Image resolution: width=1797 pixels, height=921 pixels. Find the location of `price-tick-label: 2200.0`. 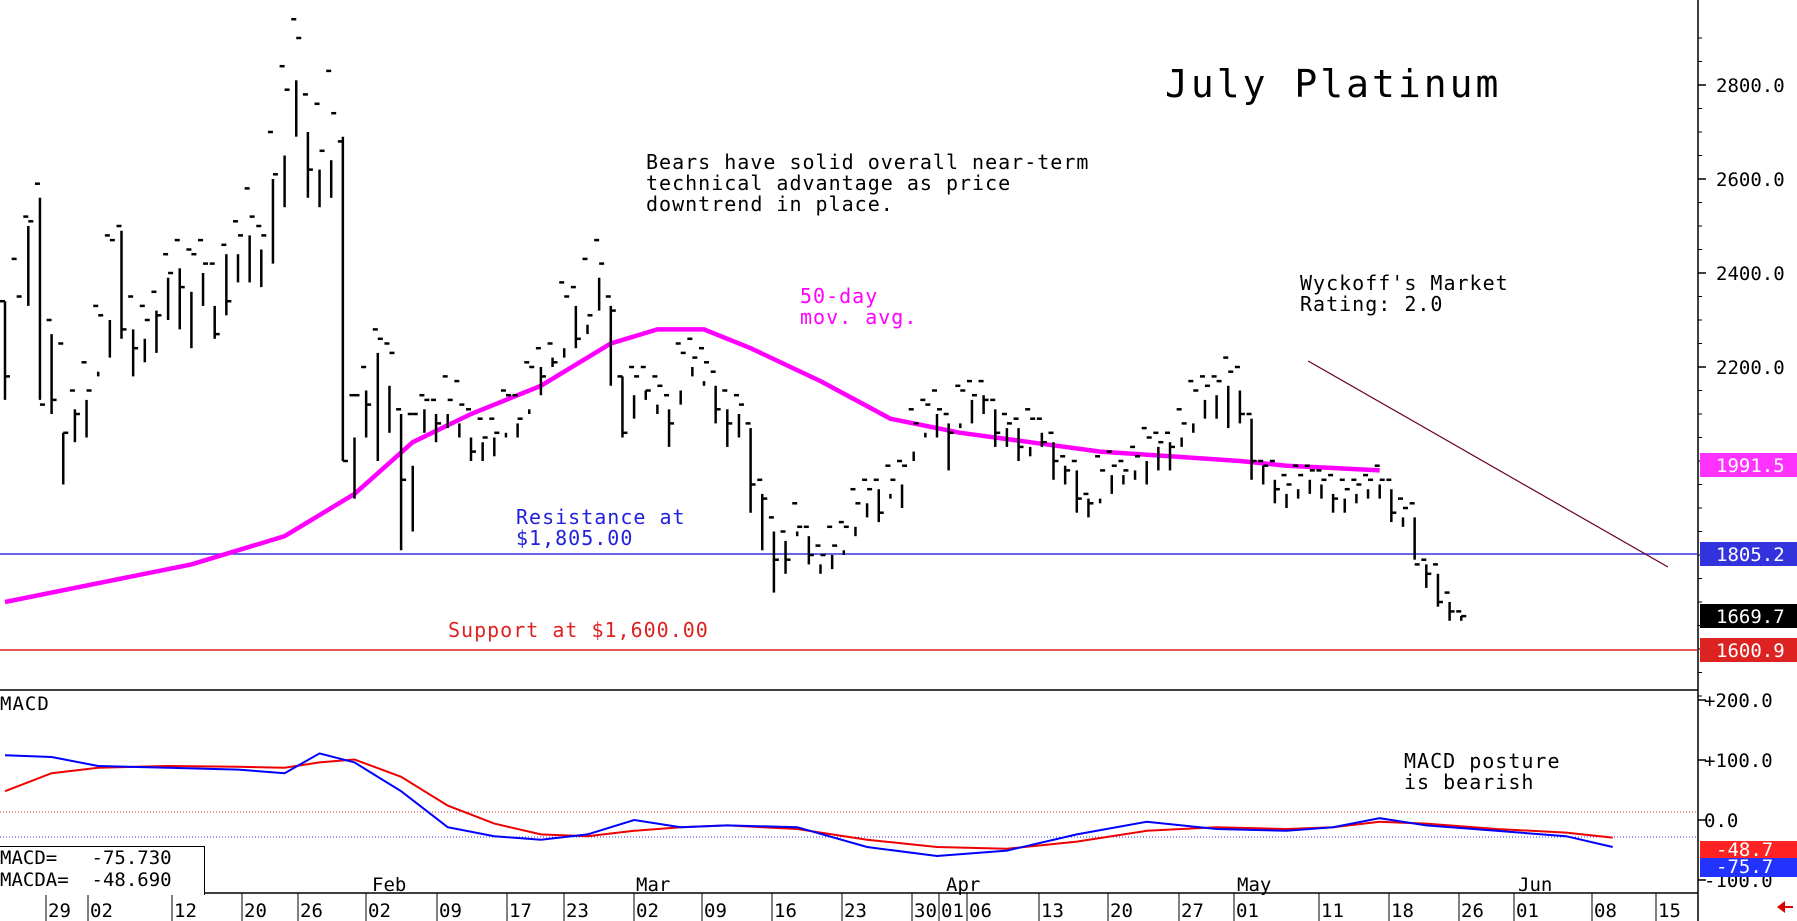

price-tick-label: 2200.0 is located at coordinates (1750, 368).